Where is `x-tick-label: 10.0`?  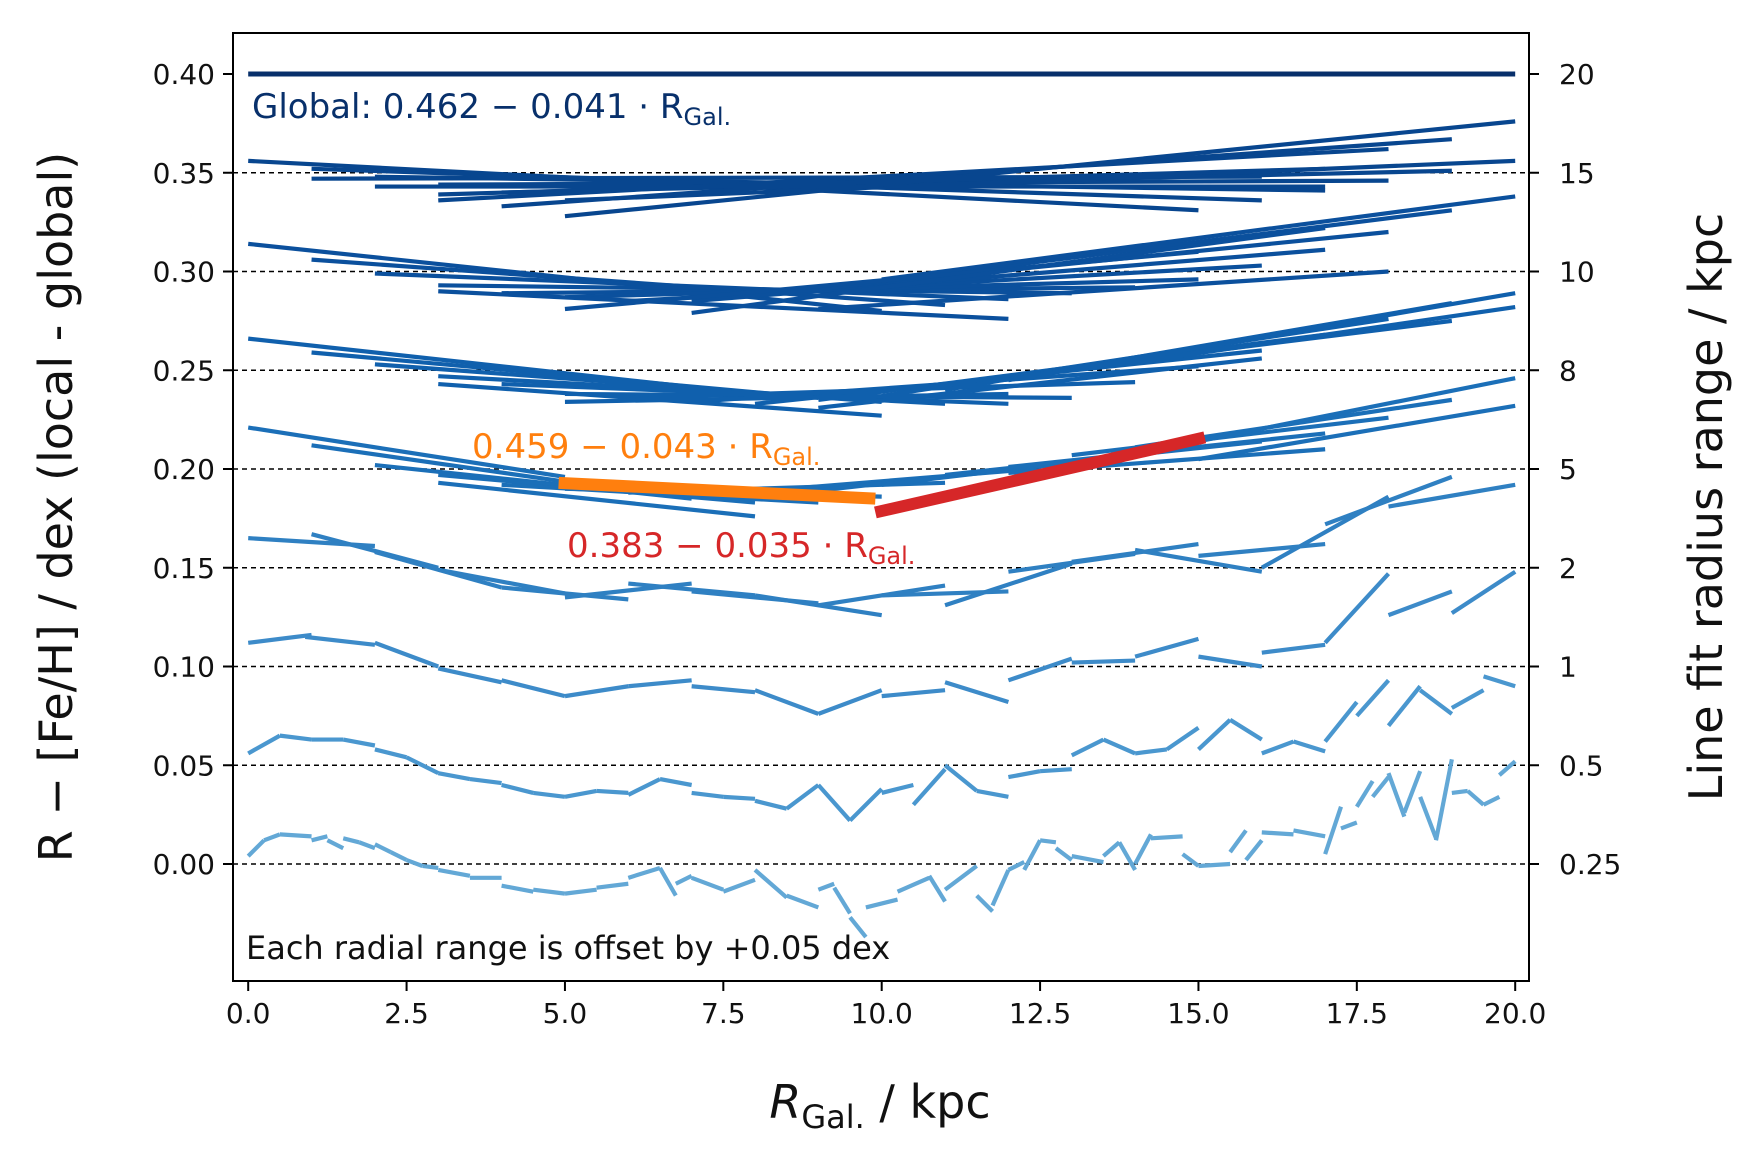 x-tick-label: 10.0 is located at coordinates (882, 1013).